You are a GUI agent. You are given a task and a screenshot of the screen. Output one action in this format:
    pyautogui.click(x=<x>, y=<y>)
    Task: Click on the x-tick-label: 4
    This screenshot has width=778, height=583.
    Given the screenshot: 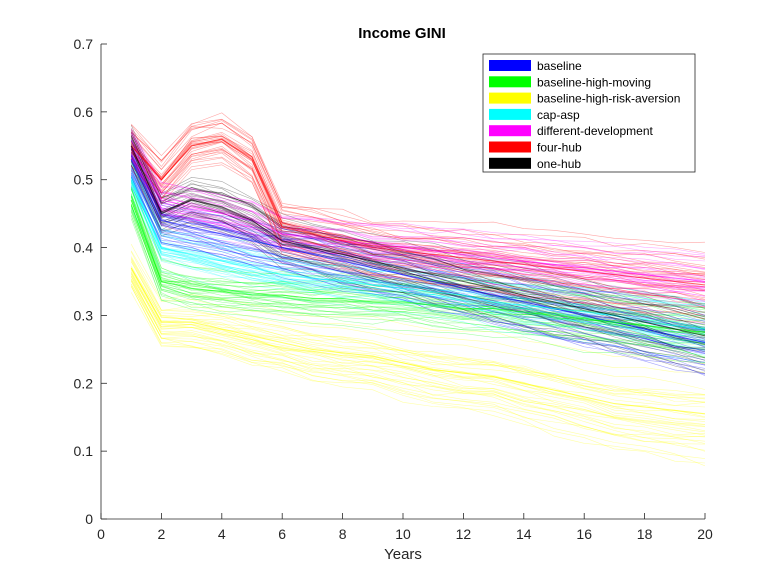 What is the action you would take?
    pyautogui.click(x=222, y=534)
    